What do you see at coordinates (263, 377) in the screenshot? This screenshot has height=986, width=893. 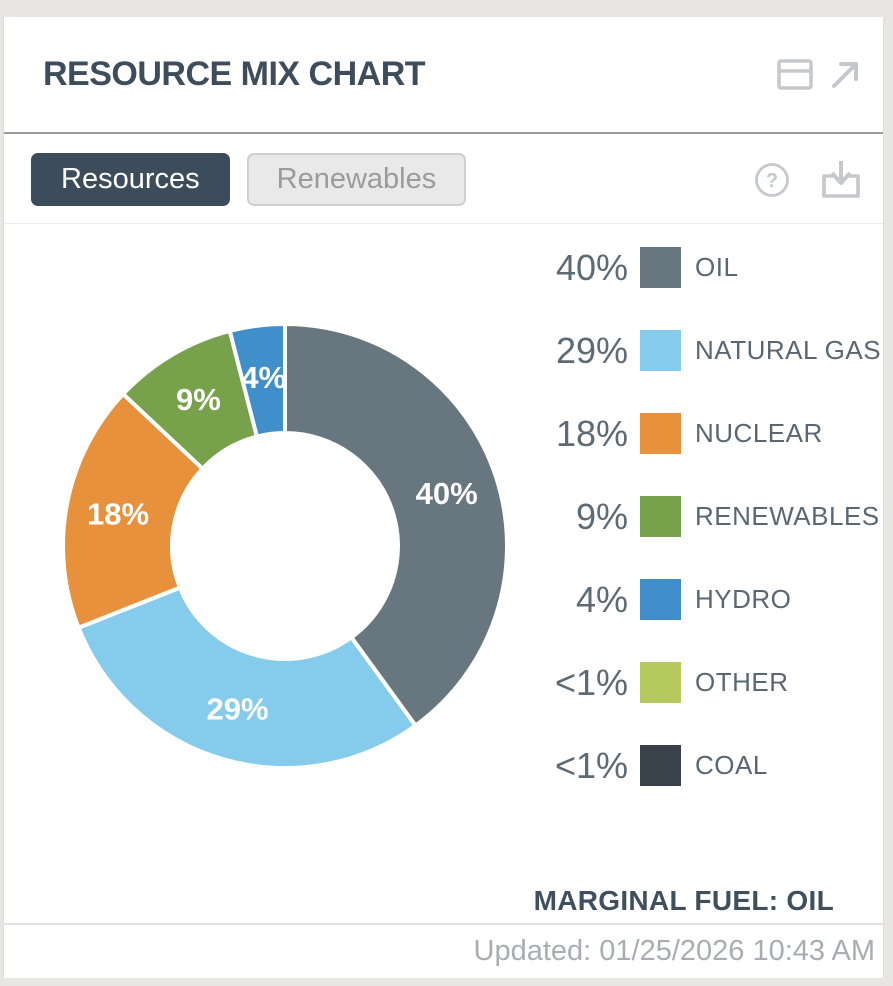 I see `slice-label: 4%` at bounding box center [263, 377].